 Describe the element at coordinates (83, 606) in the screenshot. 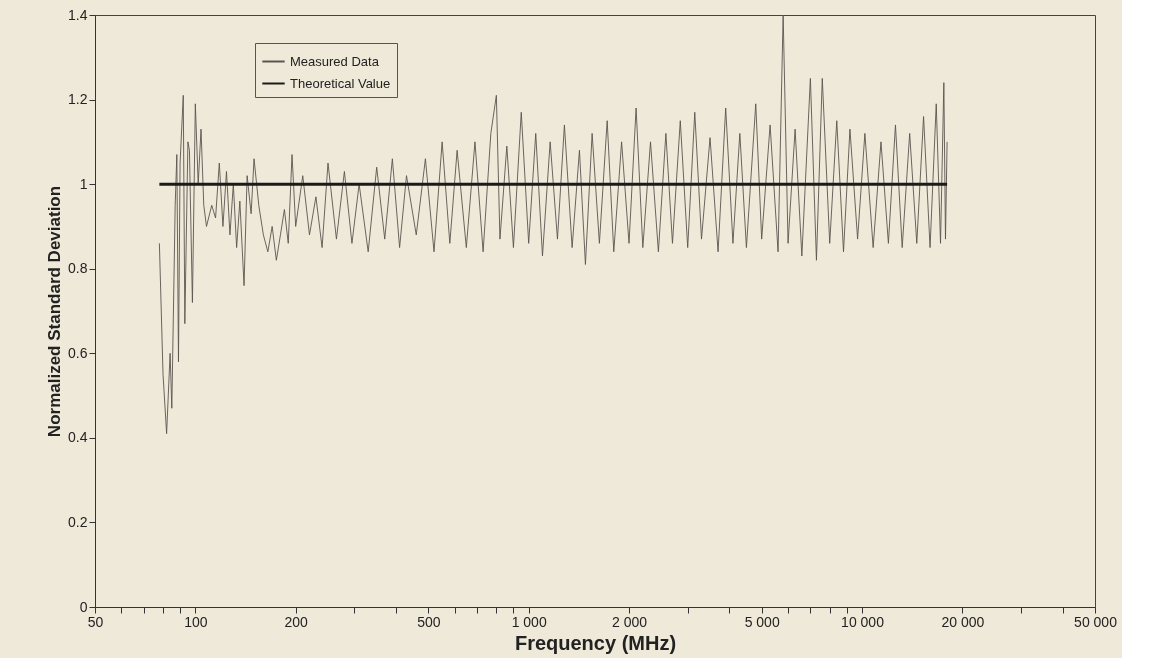

I see `y-tick-label: 0` at that location.